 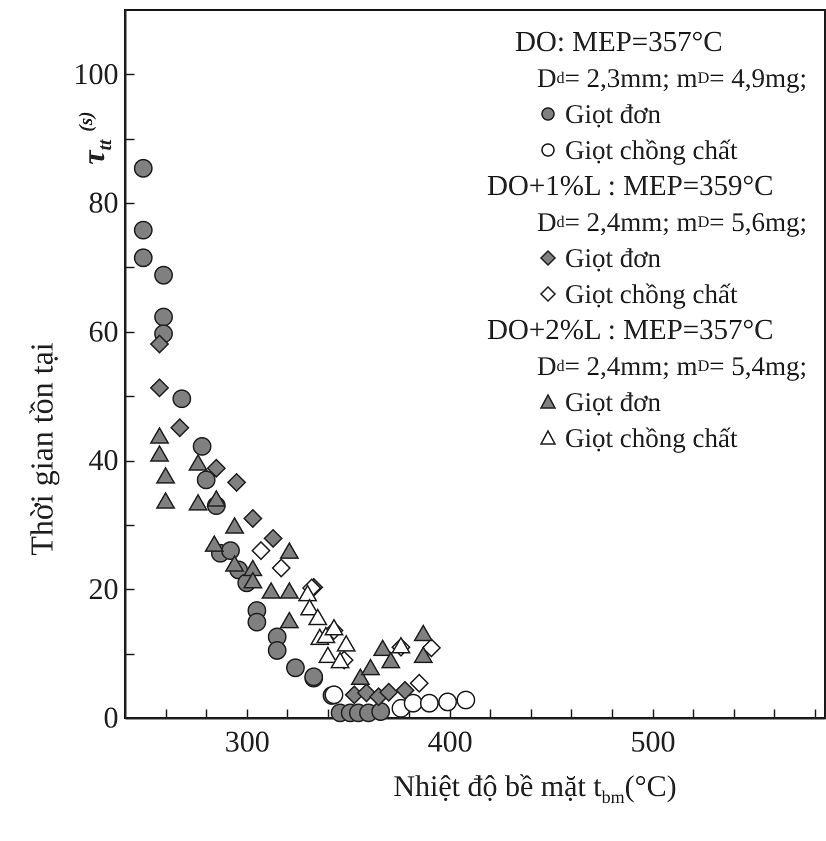 What do you see at coordinates (103, 203) in the screenshot?
I see `y-tick-label: 80` at bounding box center [103, 203].